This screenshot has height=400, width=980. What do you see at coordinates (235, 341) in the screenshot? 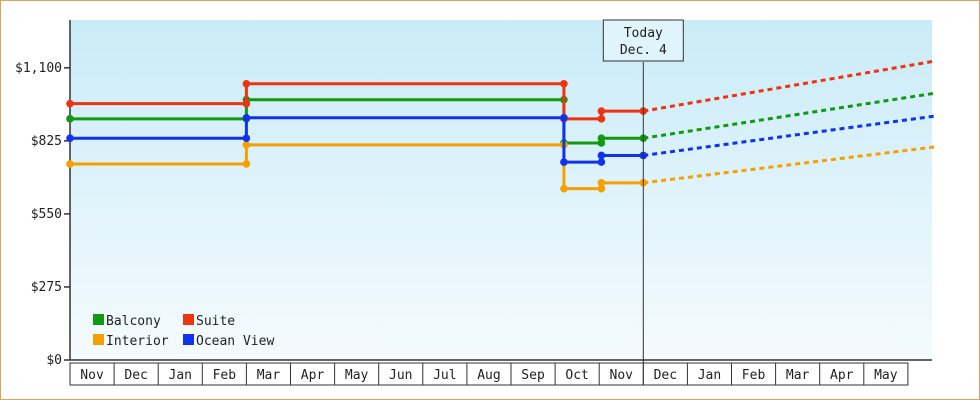
I see `legend-label: Ocean View` at bounding box center [235, 341].